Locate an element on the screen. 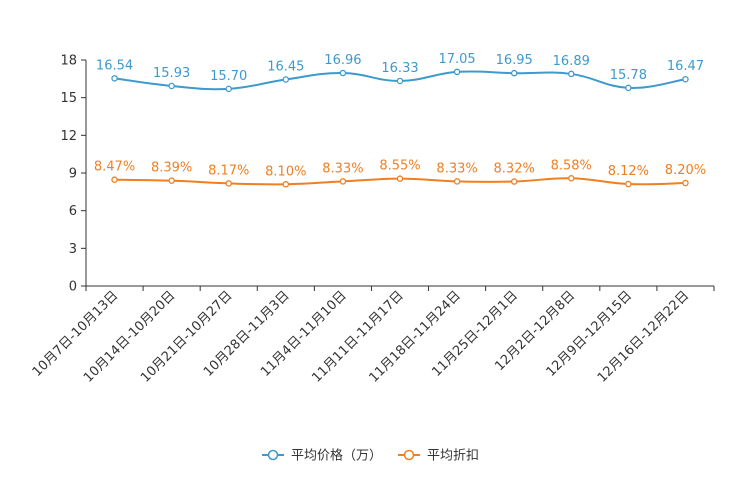  data-label: 15.93 is located at coordinates (171, 73).